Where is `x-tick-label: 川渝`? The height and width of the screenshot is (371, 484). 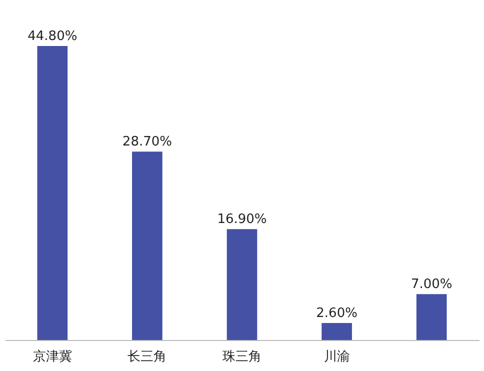
x-tick-label: 川渝 is located at coordinates (337, 357).